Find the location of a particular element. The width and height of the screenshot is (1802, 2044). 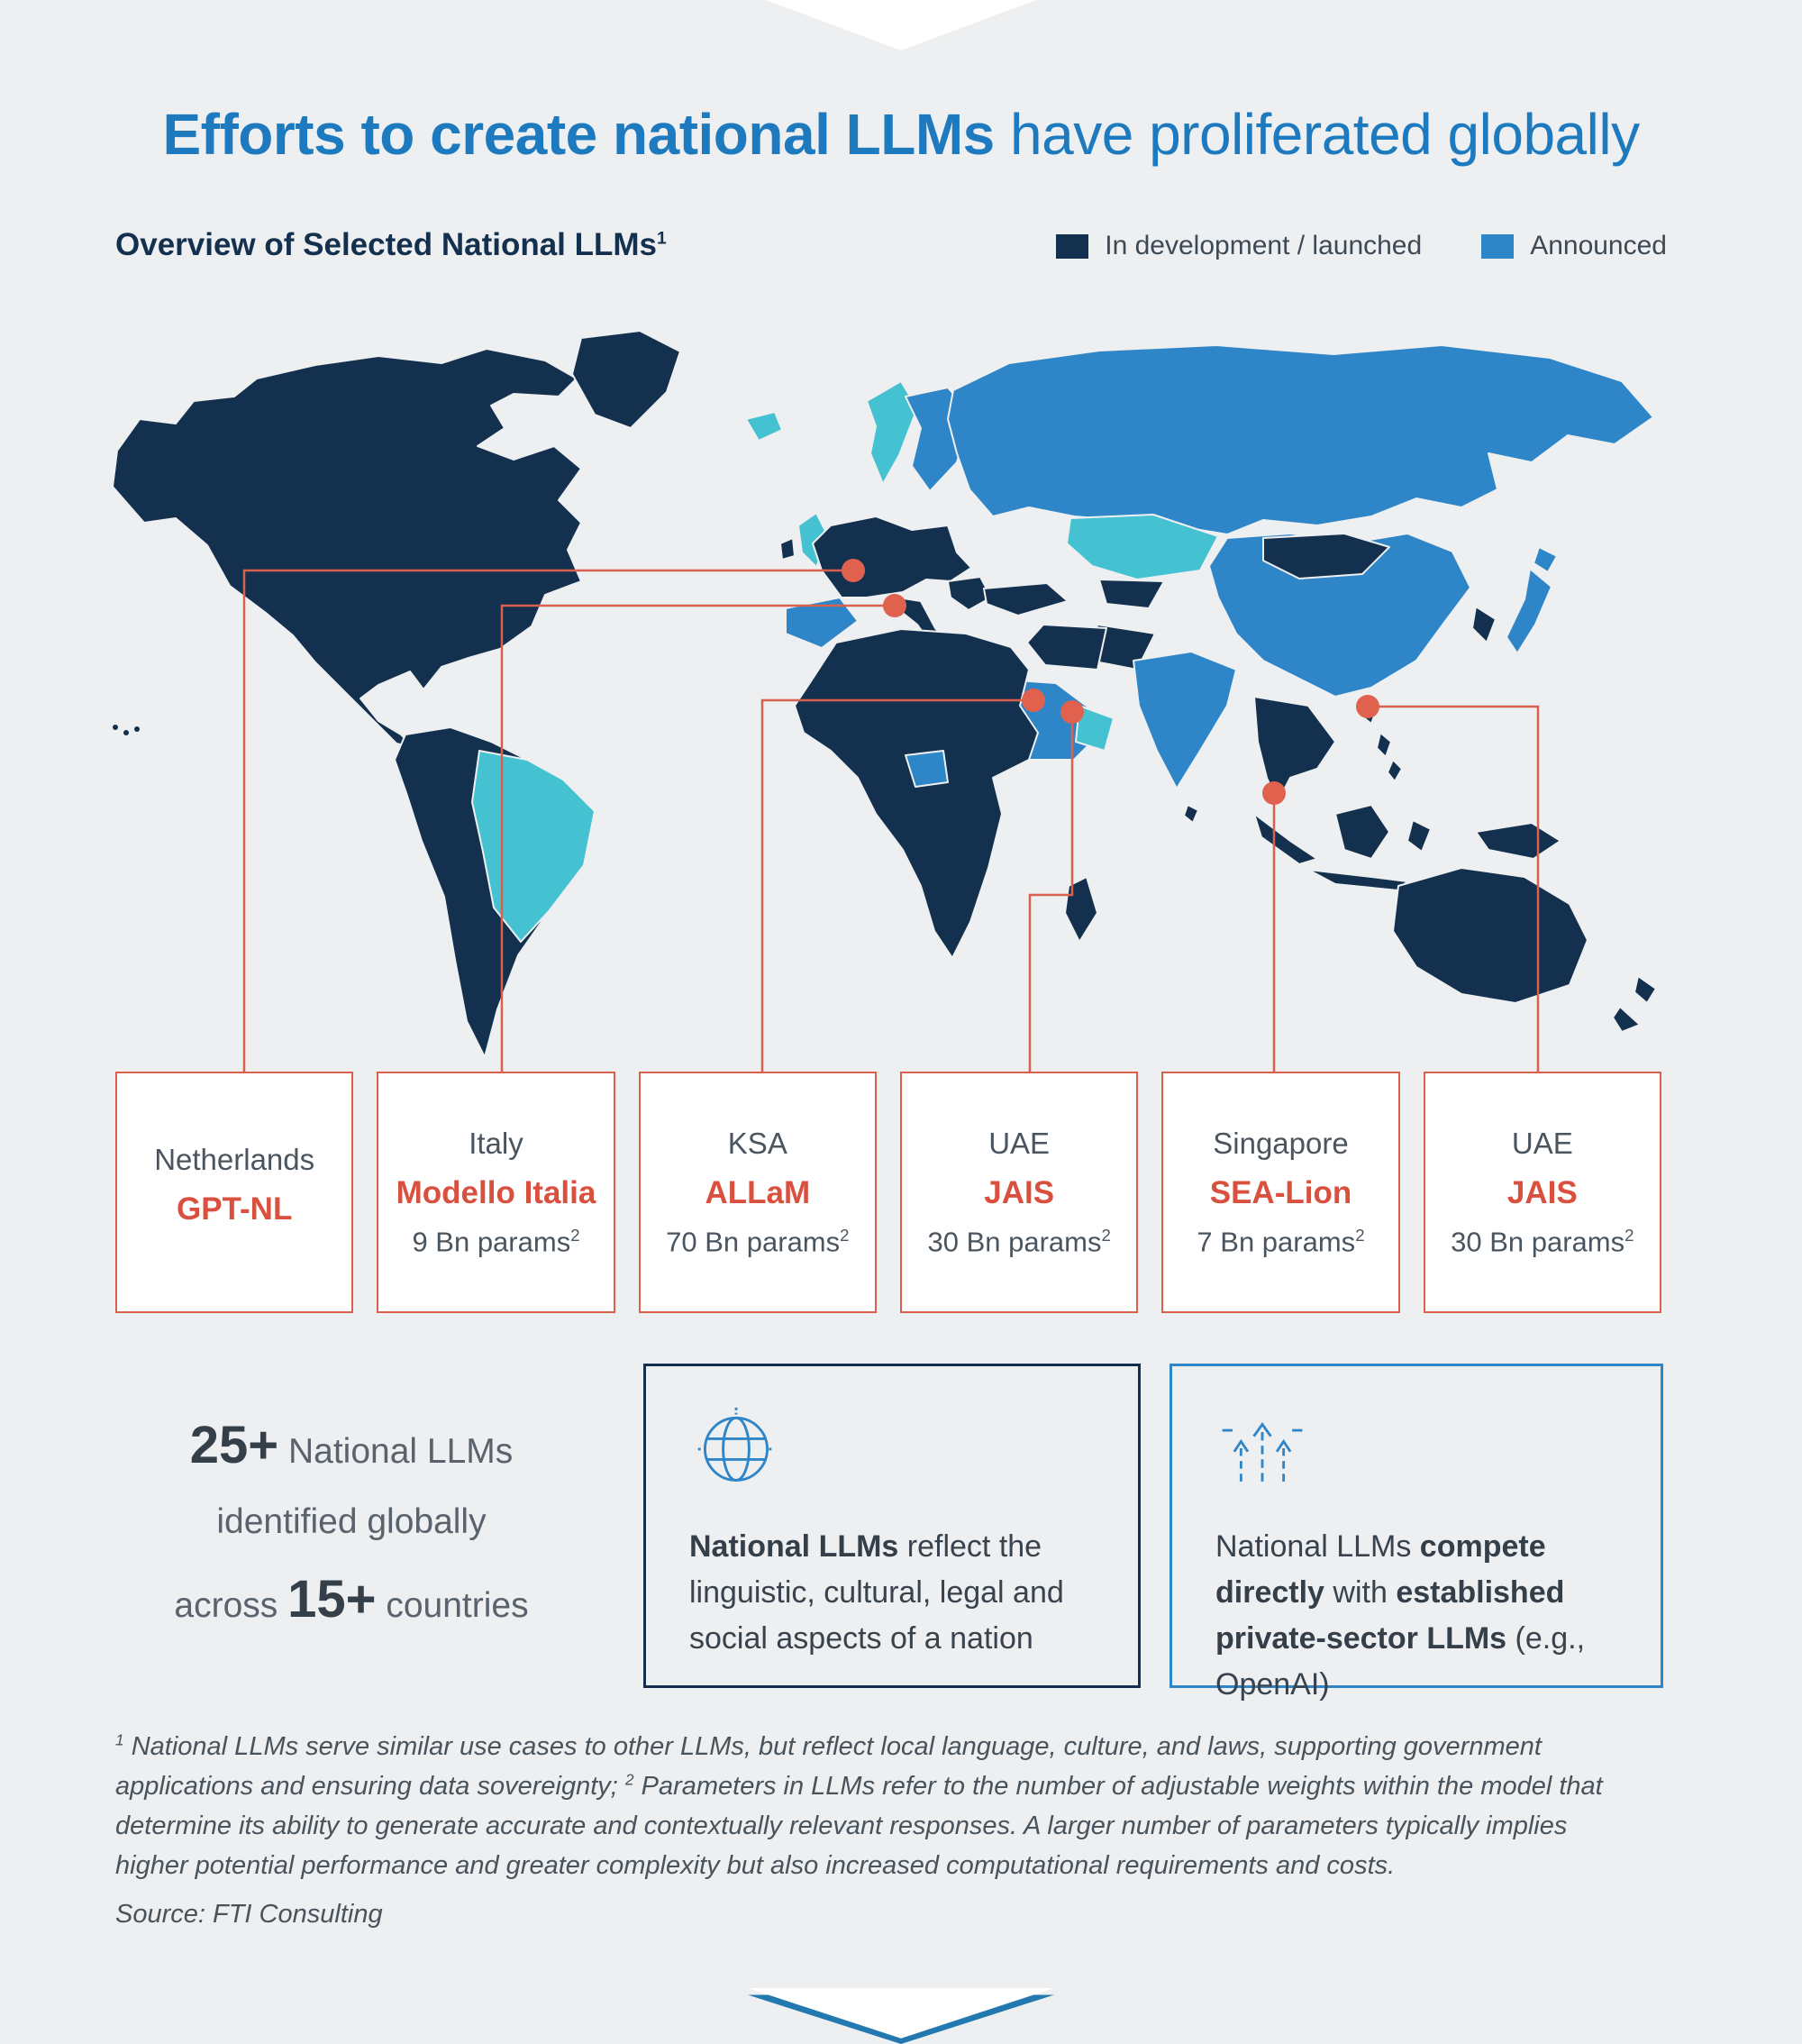

callout-model: SEA-Lion is located at coordinates (1280, 1192).